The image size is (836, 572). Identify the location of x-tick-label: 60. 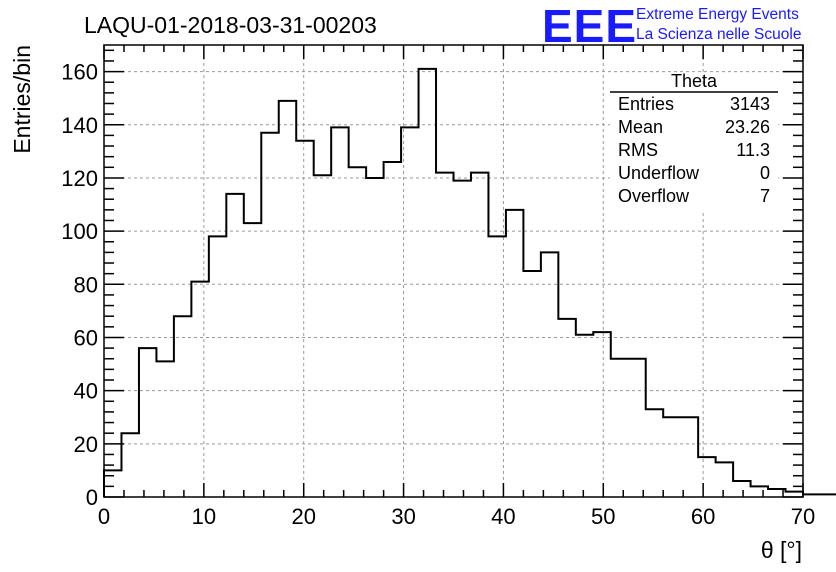
(703, 516).